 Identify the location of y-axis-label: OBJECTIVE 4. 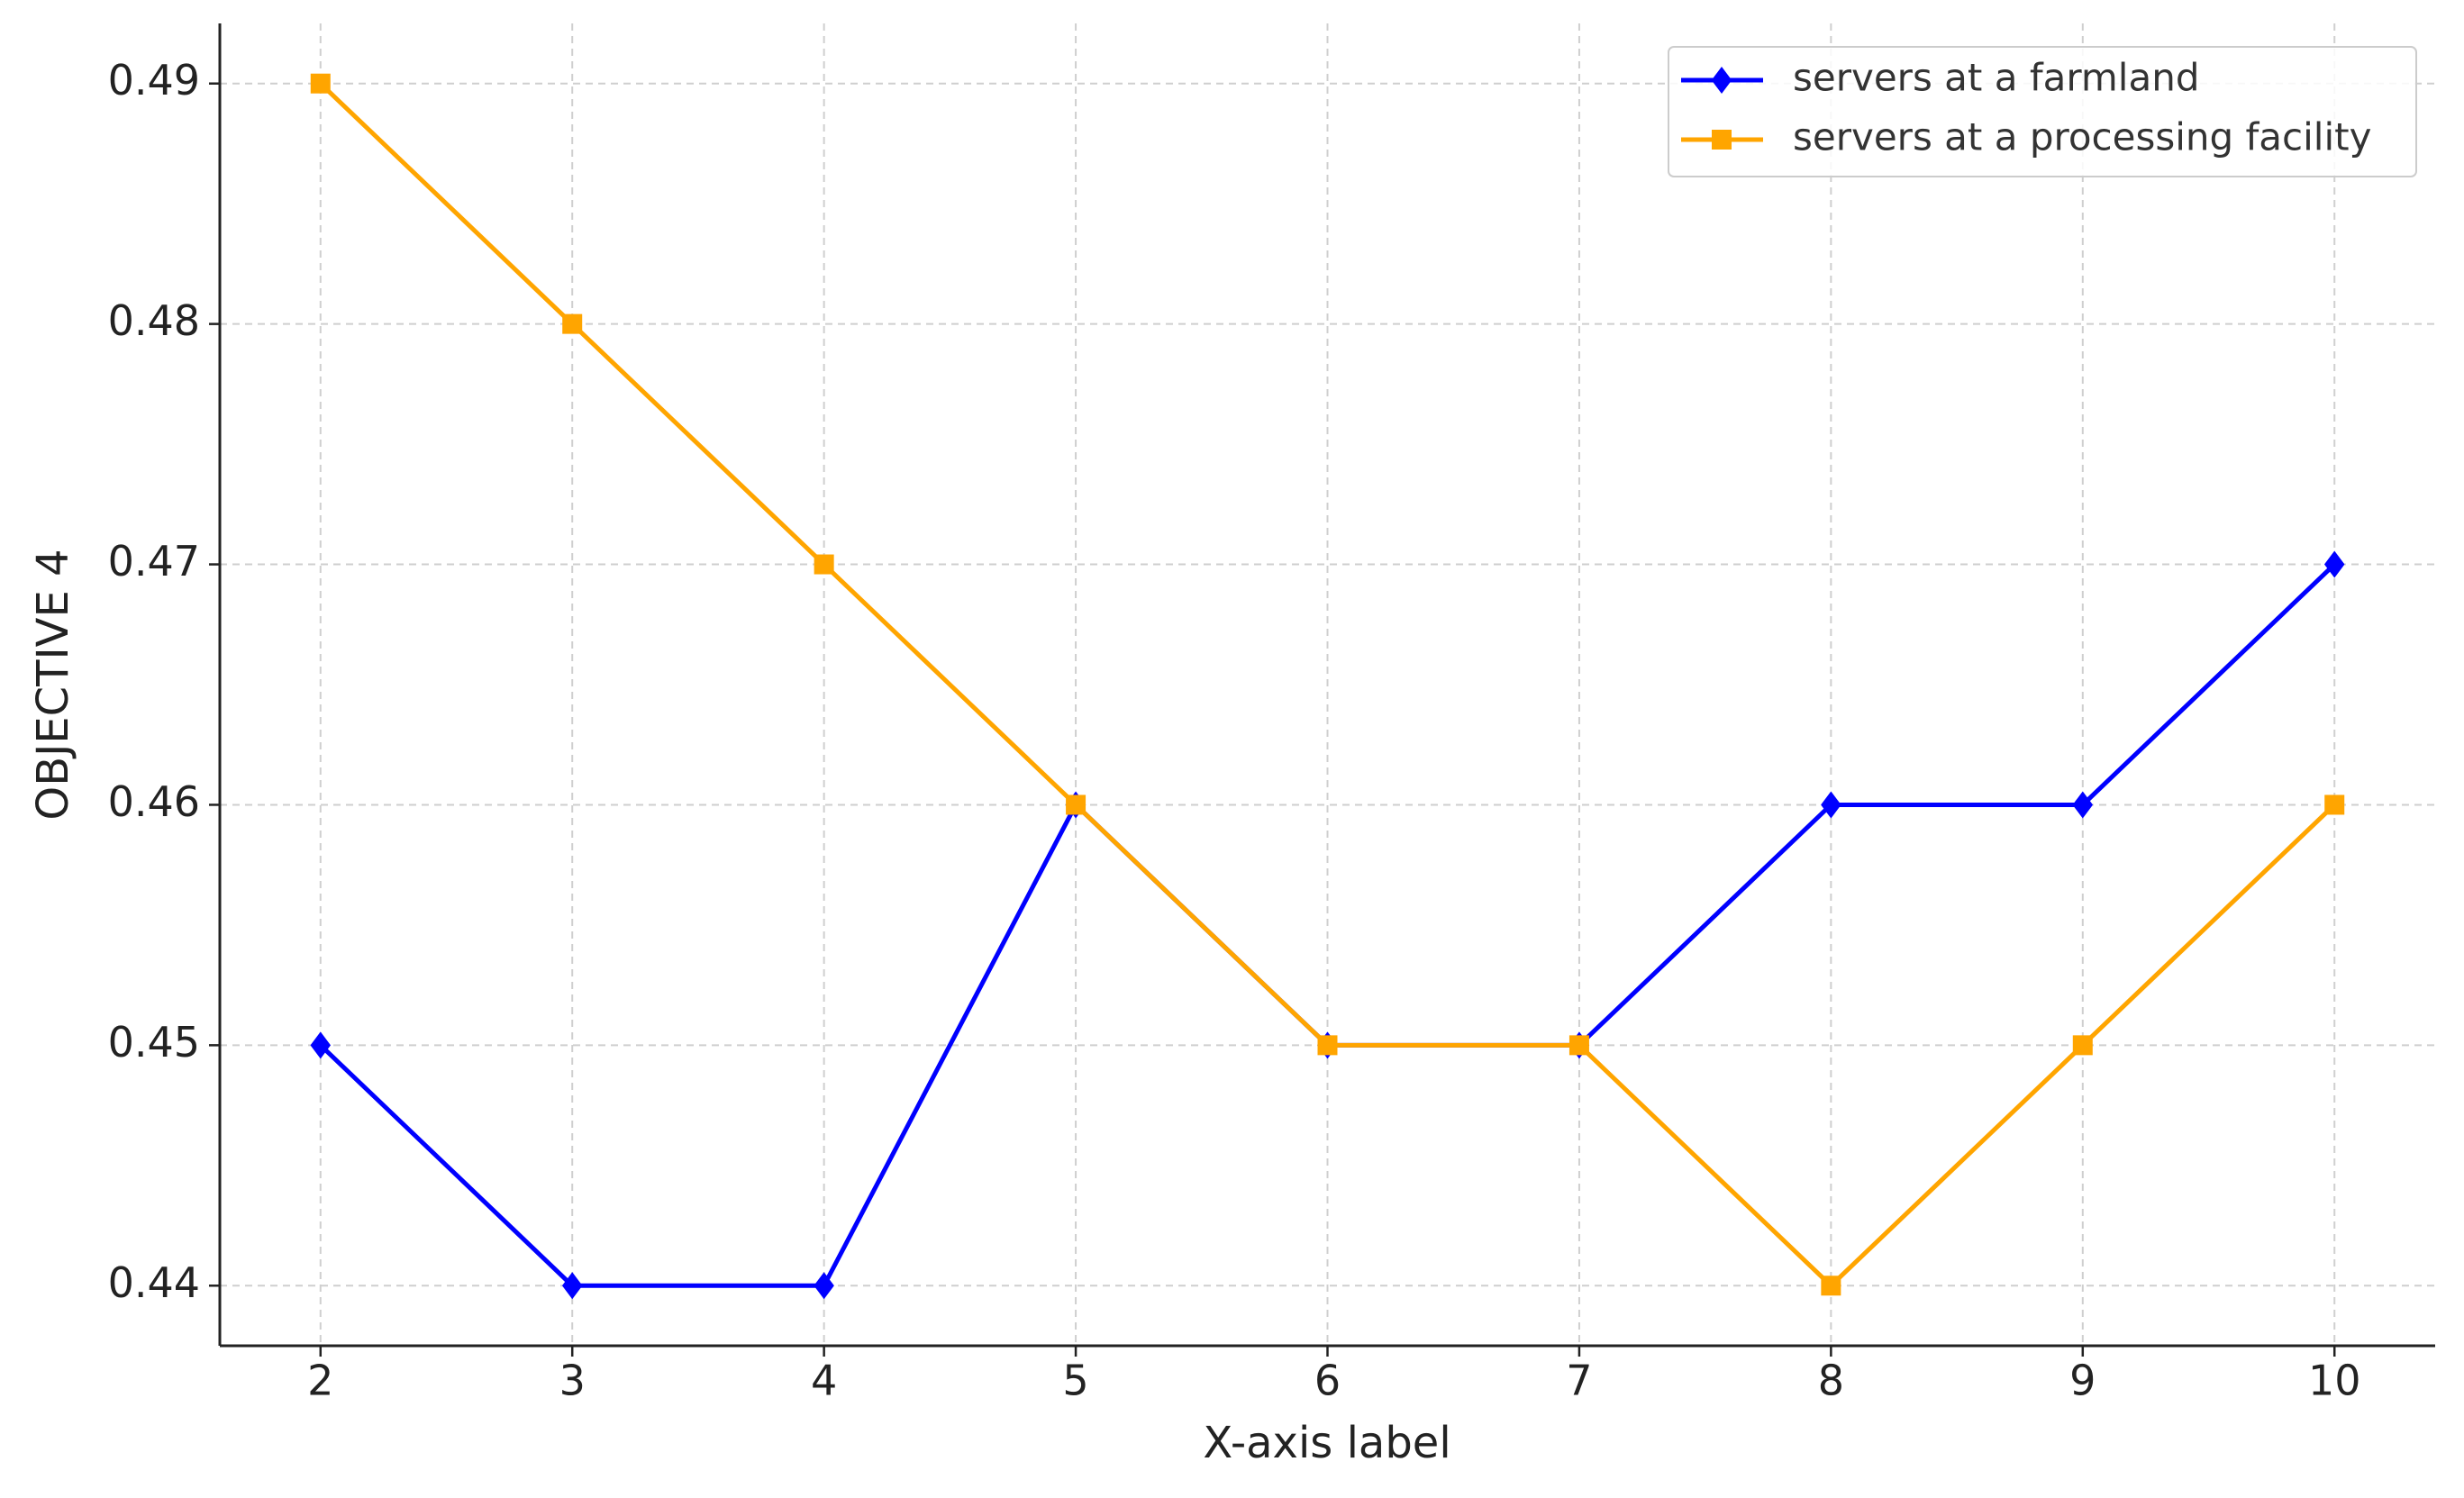
(53, 684).